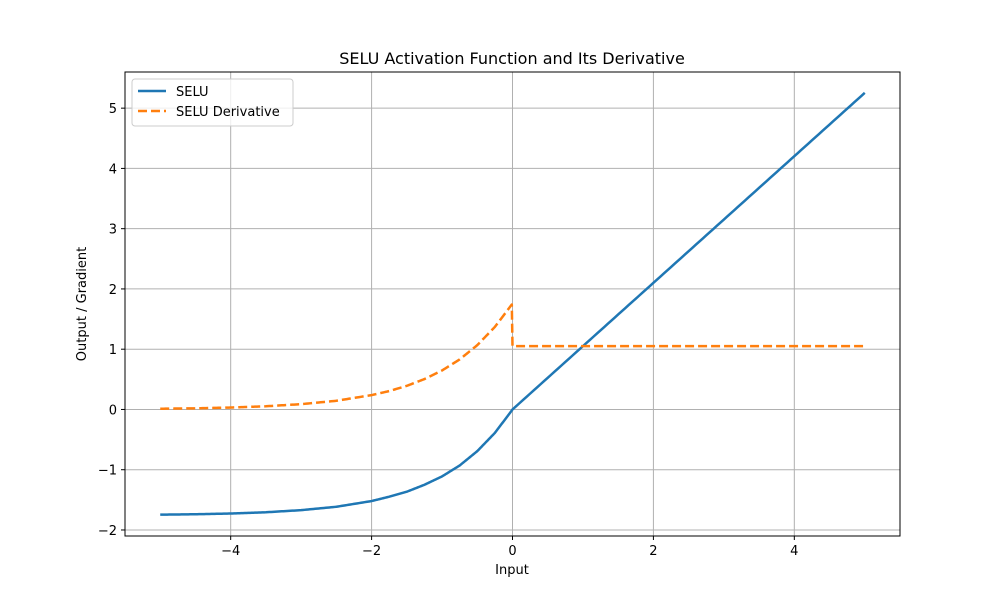 Image resolution: width=1000 pixels, height=600 pixels. Describe the element at coordinates (113, 230) in the screenshot. I see `y-tick-label: 3` at that location.